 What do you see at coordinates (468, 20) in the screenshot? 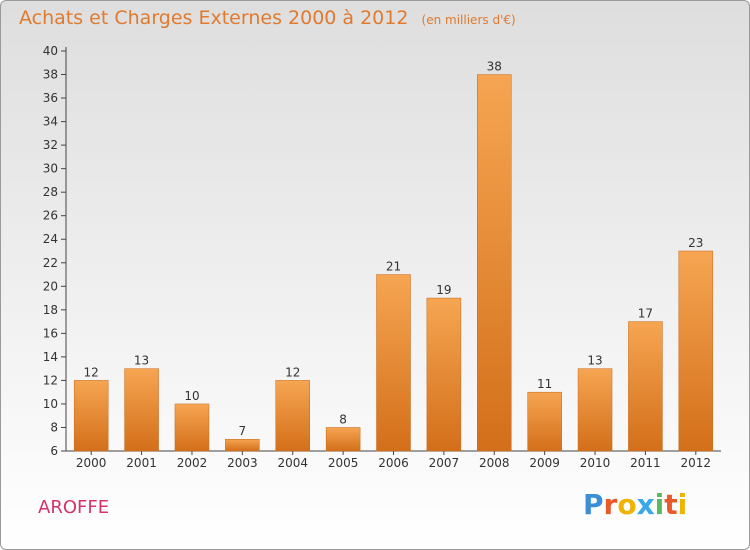
I see `chart-subtitle: (en milliers d'€)` at bounding box center [468, 20].